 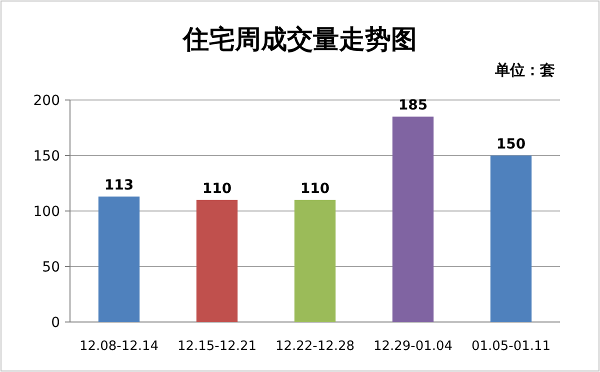 I want to click on y-tick-label: 50, so click(x=51, y=268).